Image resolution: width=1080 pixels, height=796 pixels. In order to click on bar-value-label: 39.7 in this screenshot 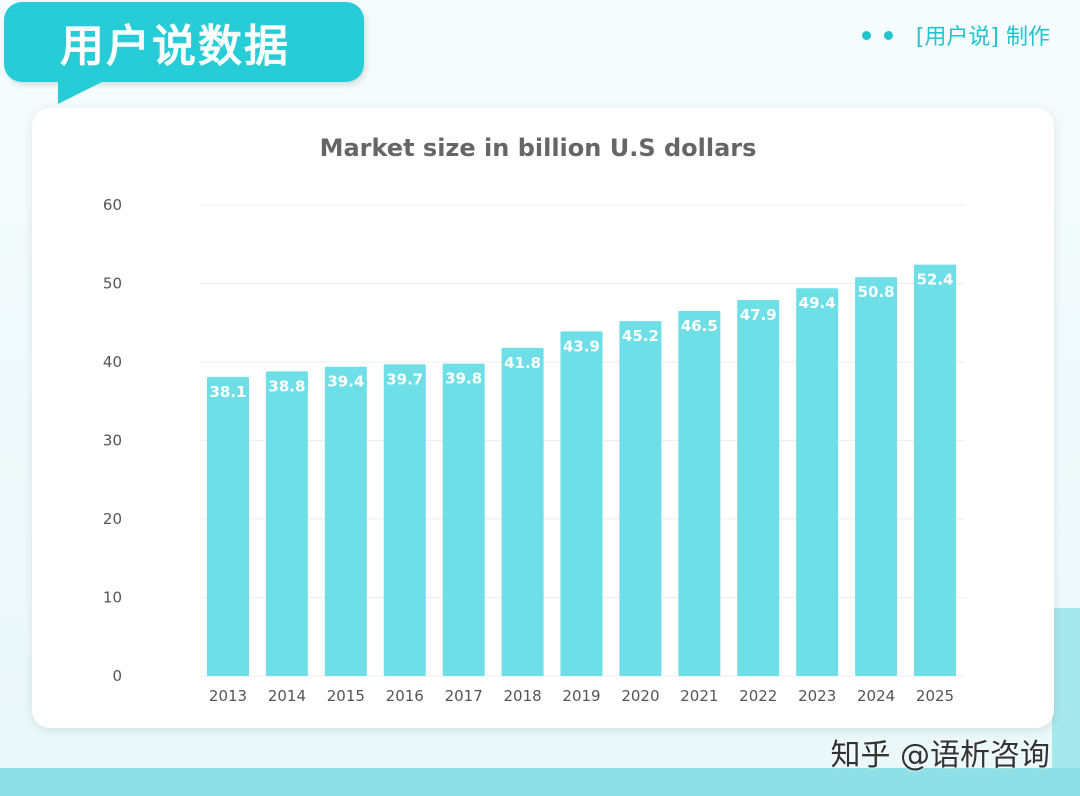, I will do `click(404, 379)`.